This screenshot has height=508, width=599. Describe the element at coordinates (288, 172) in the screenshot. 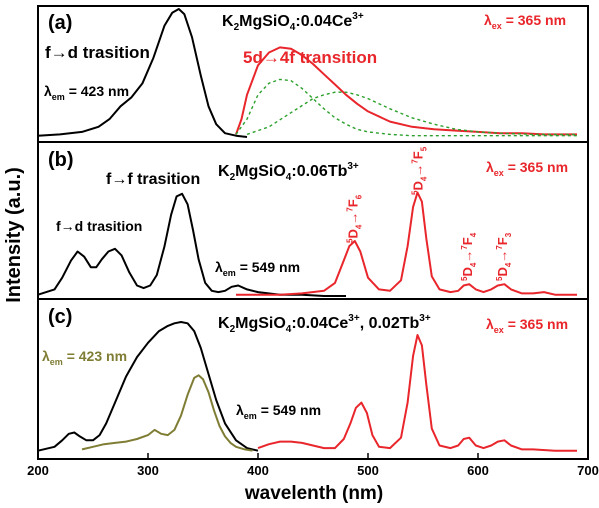

I see `panel-b-title: K2MgSiO4:0.06Tb3+` at that location.